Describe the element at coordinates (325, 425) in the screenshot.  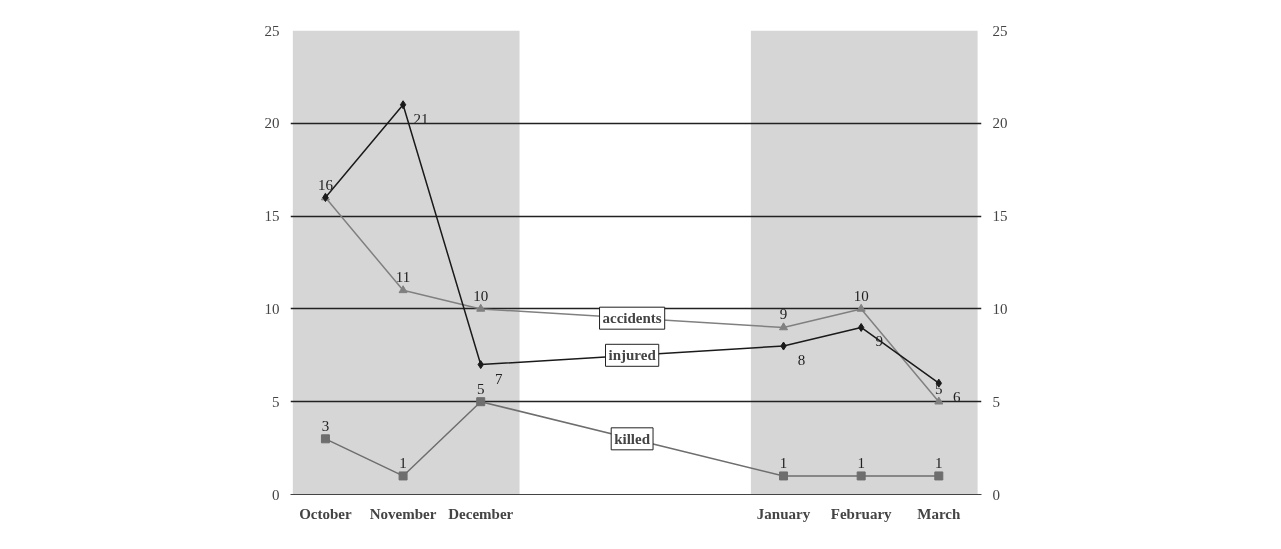
I see `data-label: 3` at that location.